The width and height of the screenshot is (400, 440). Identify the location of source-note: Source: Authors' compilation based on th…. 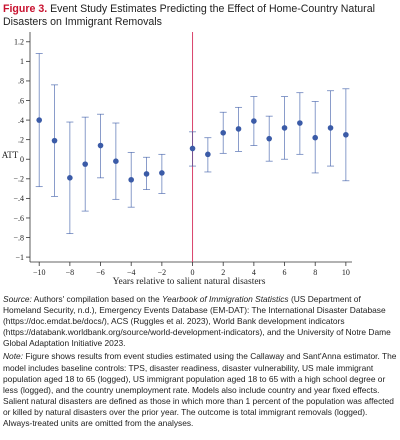
(200, 321).